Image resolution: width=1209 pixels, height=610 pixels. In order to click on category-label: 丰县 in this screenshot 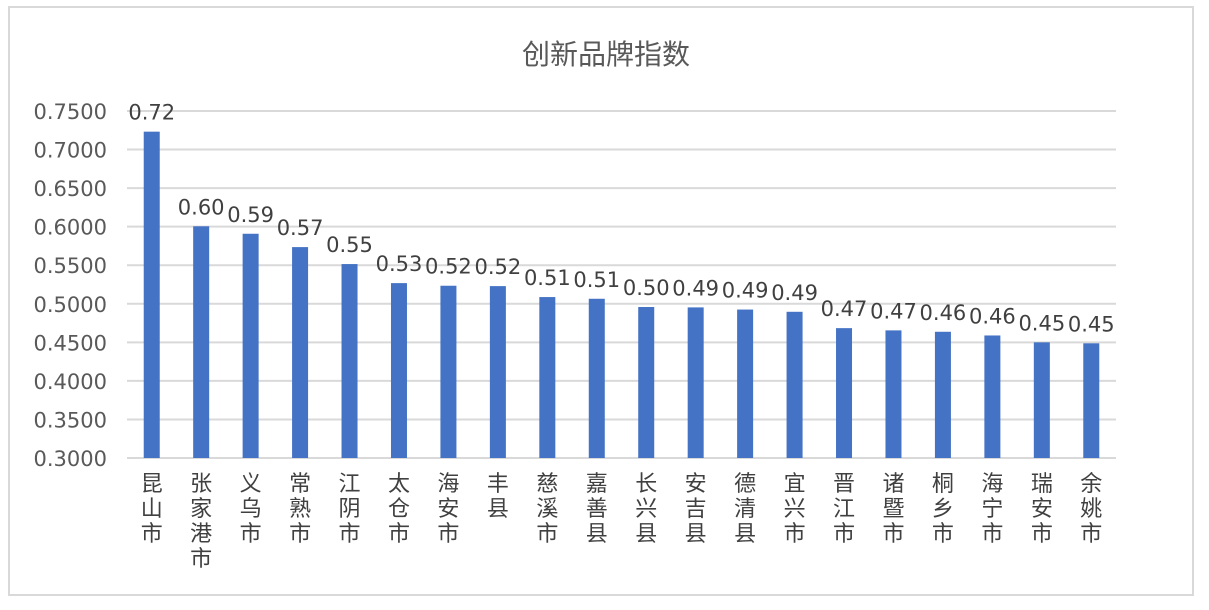, I will do `click(498, 497)`.